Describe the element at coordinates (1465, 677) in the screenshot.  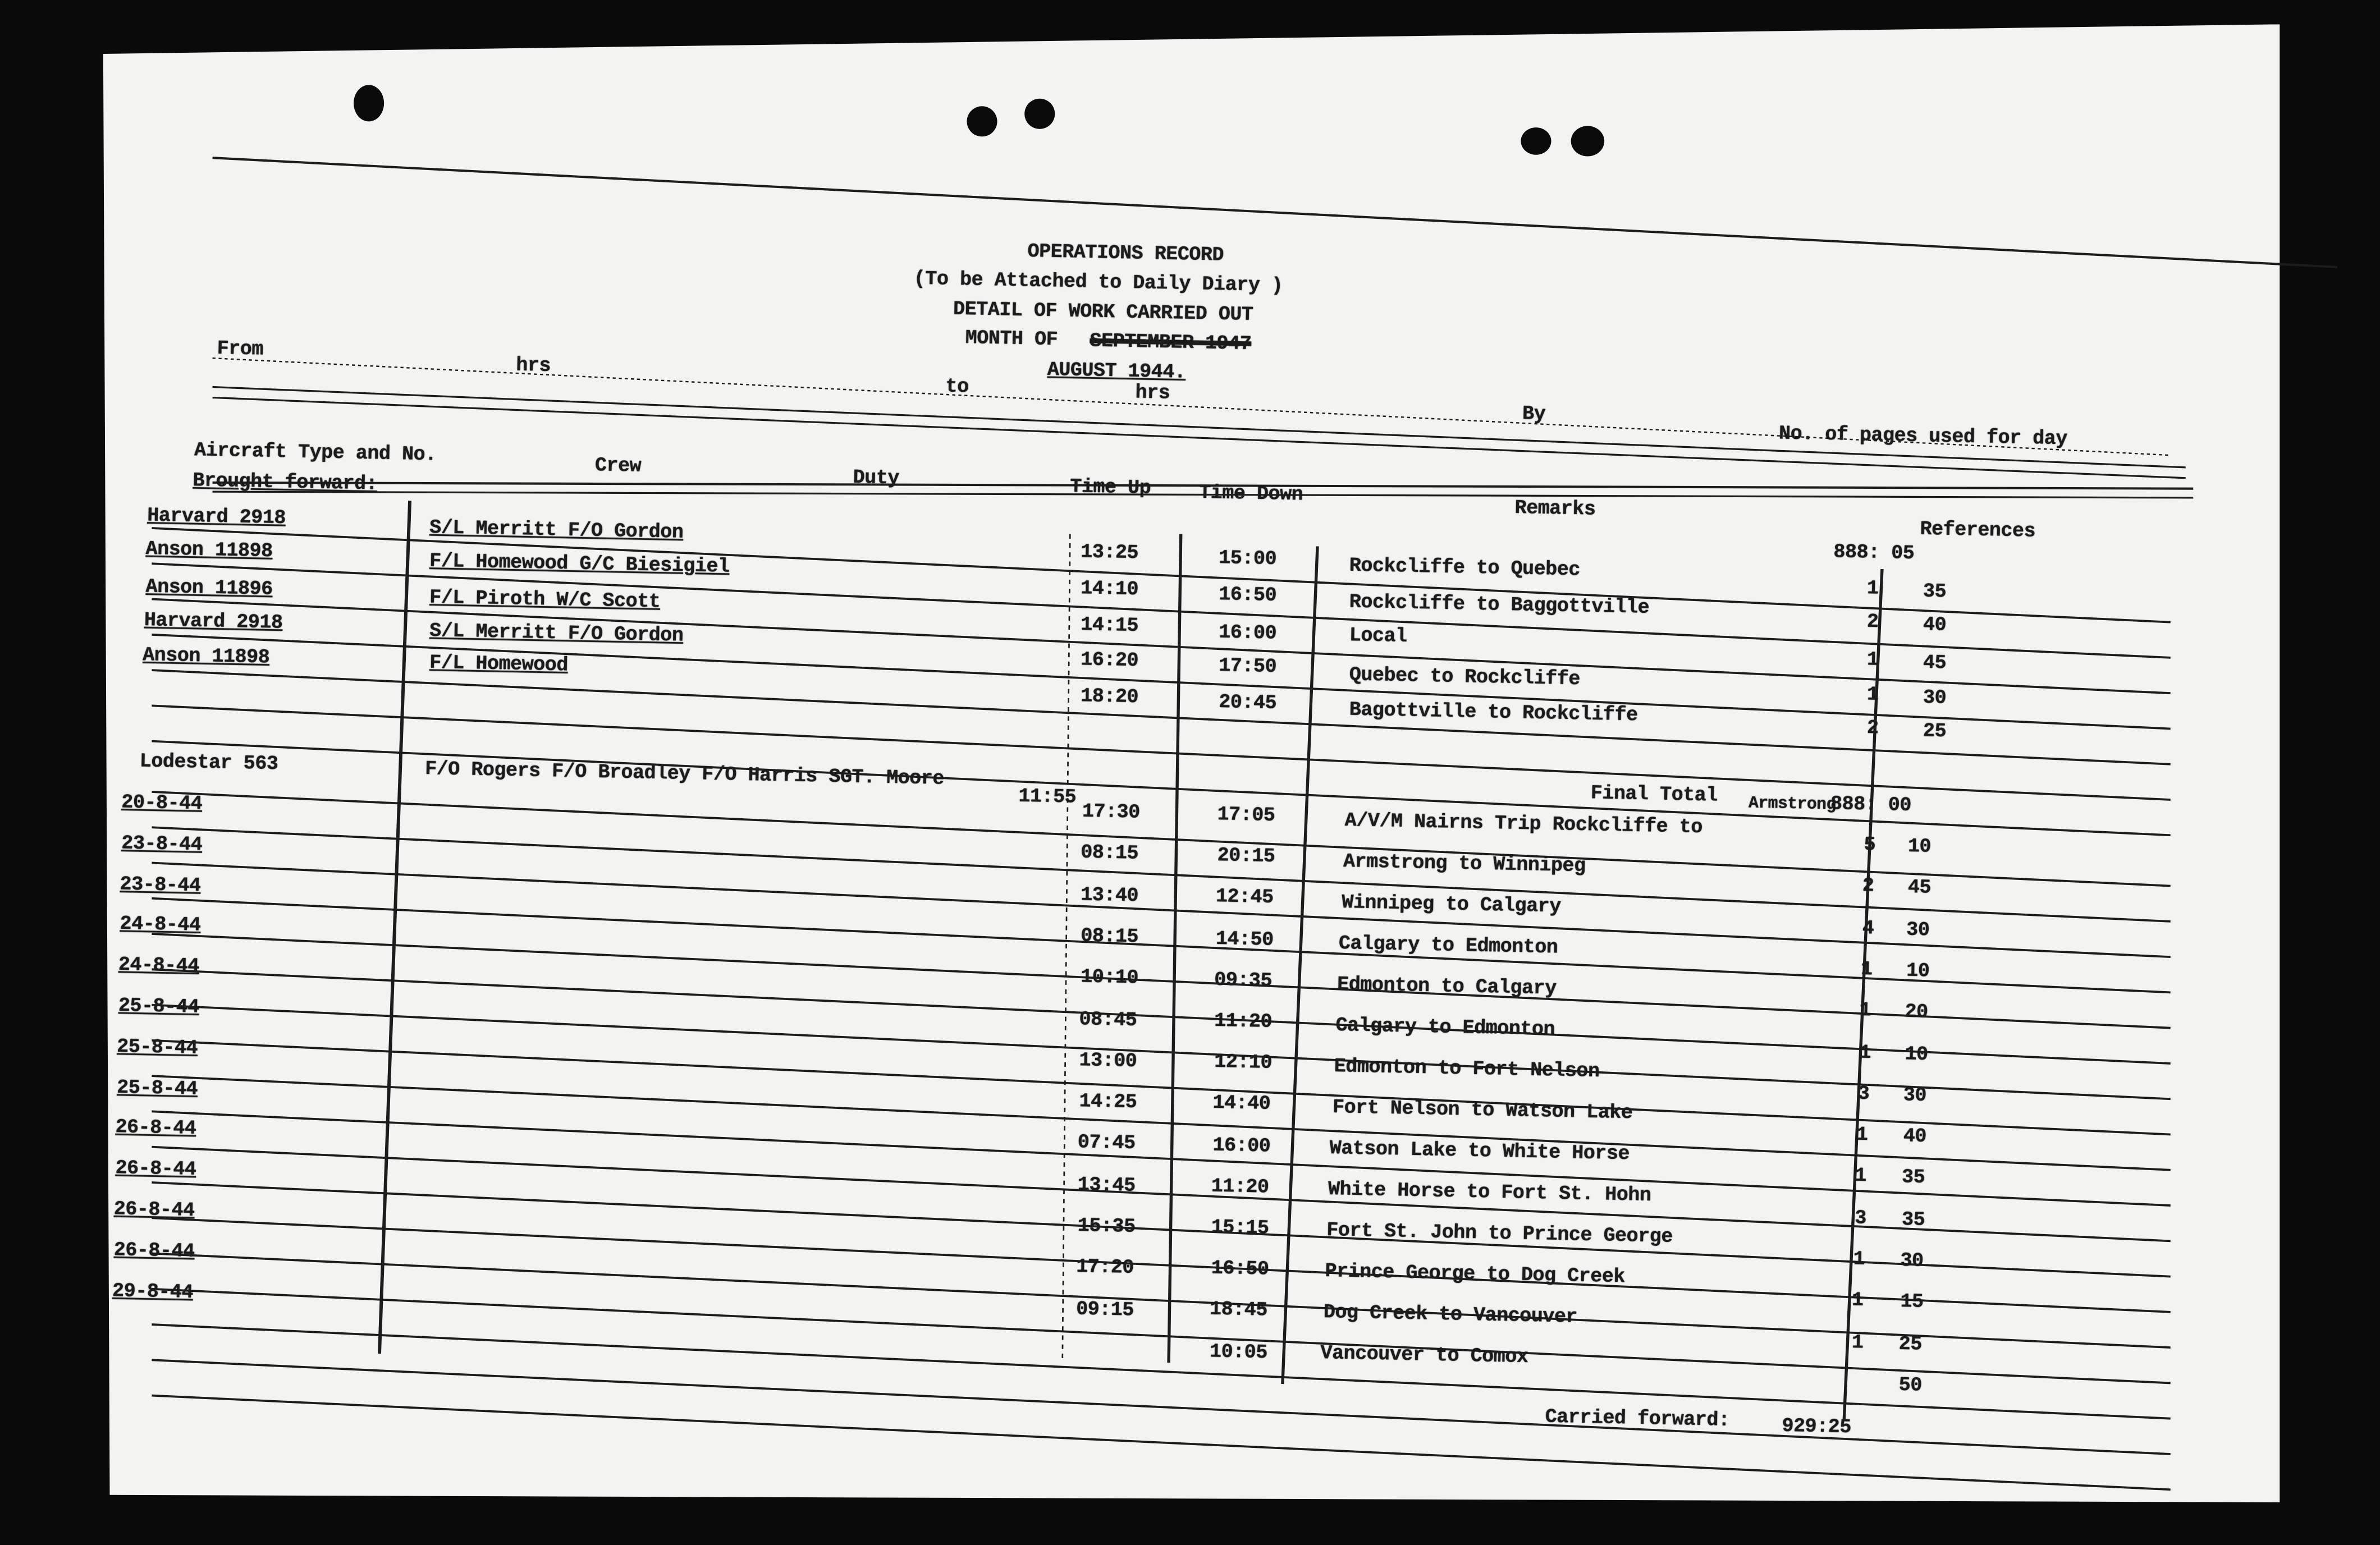
I see `remarks-cell: Quebec to Rockcliffe` at that location.